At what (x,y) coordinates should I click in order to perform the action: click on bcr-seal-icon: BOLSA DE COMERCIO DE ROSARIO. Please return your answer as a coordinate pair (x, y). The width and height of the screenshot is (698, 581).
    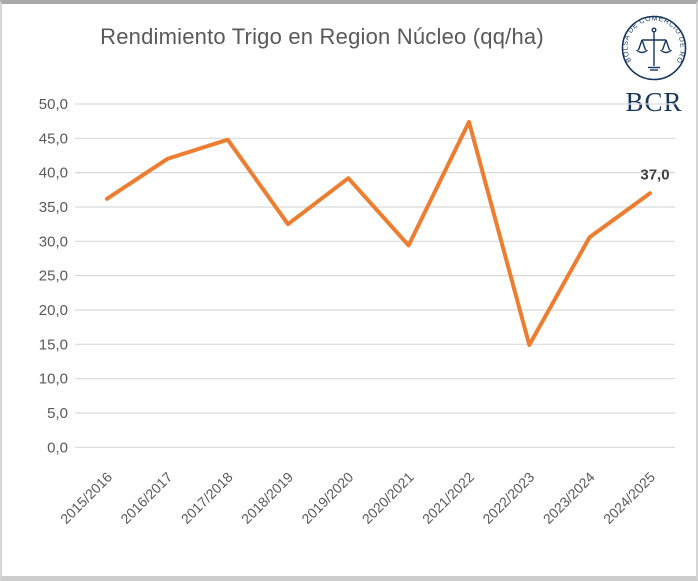
    Looking at the image, I should click on (652, 45).